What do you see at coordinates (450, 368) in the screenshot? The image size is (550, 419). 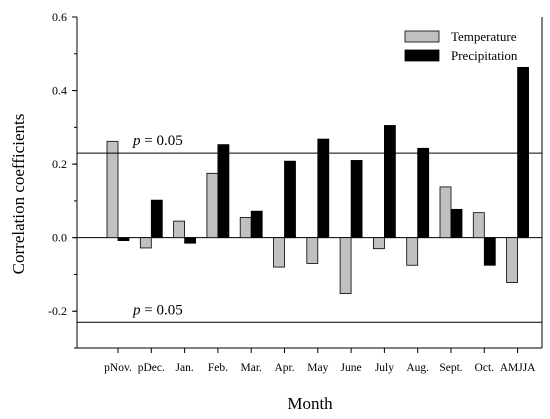 I see `x-tick-label-10: Sept.` at bounding box center [450, 368].